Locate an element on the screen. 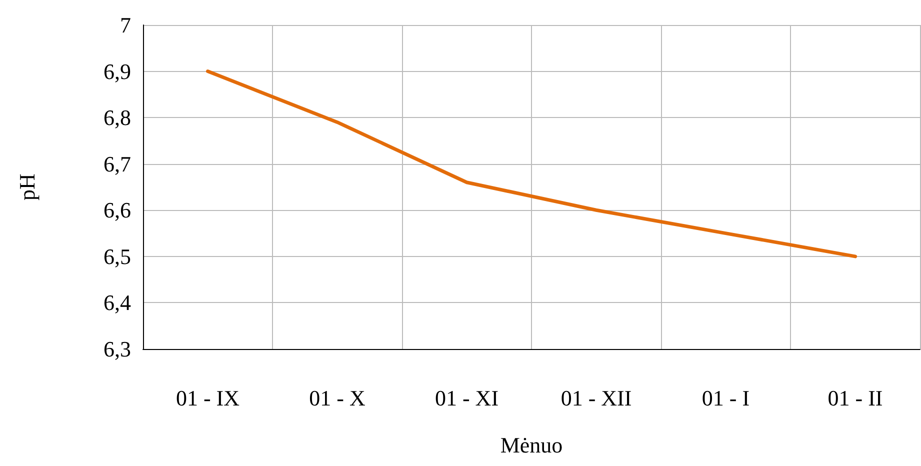  y-axis-title: pH is located at coordinates (27, 186).